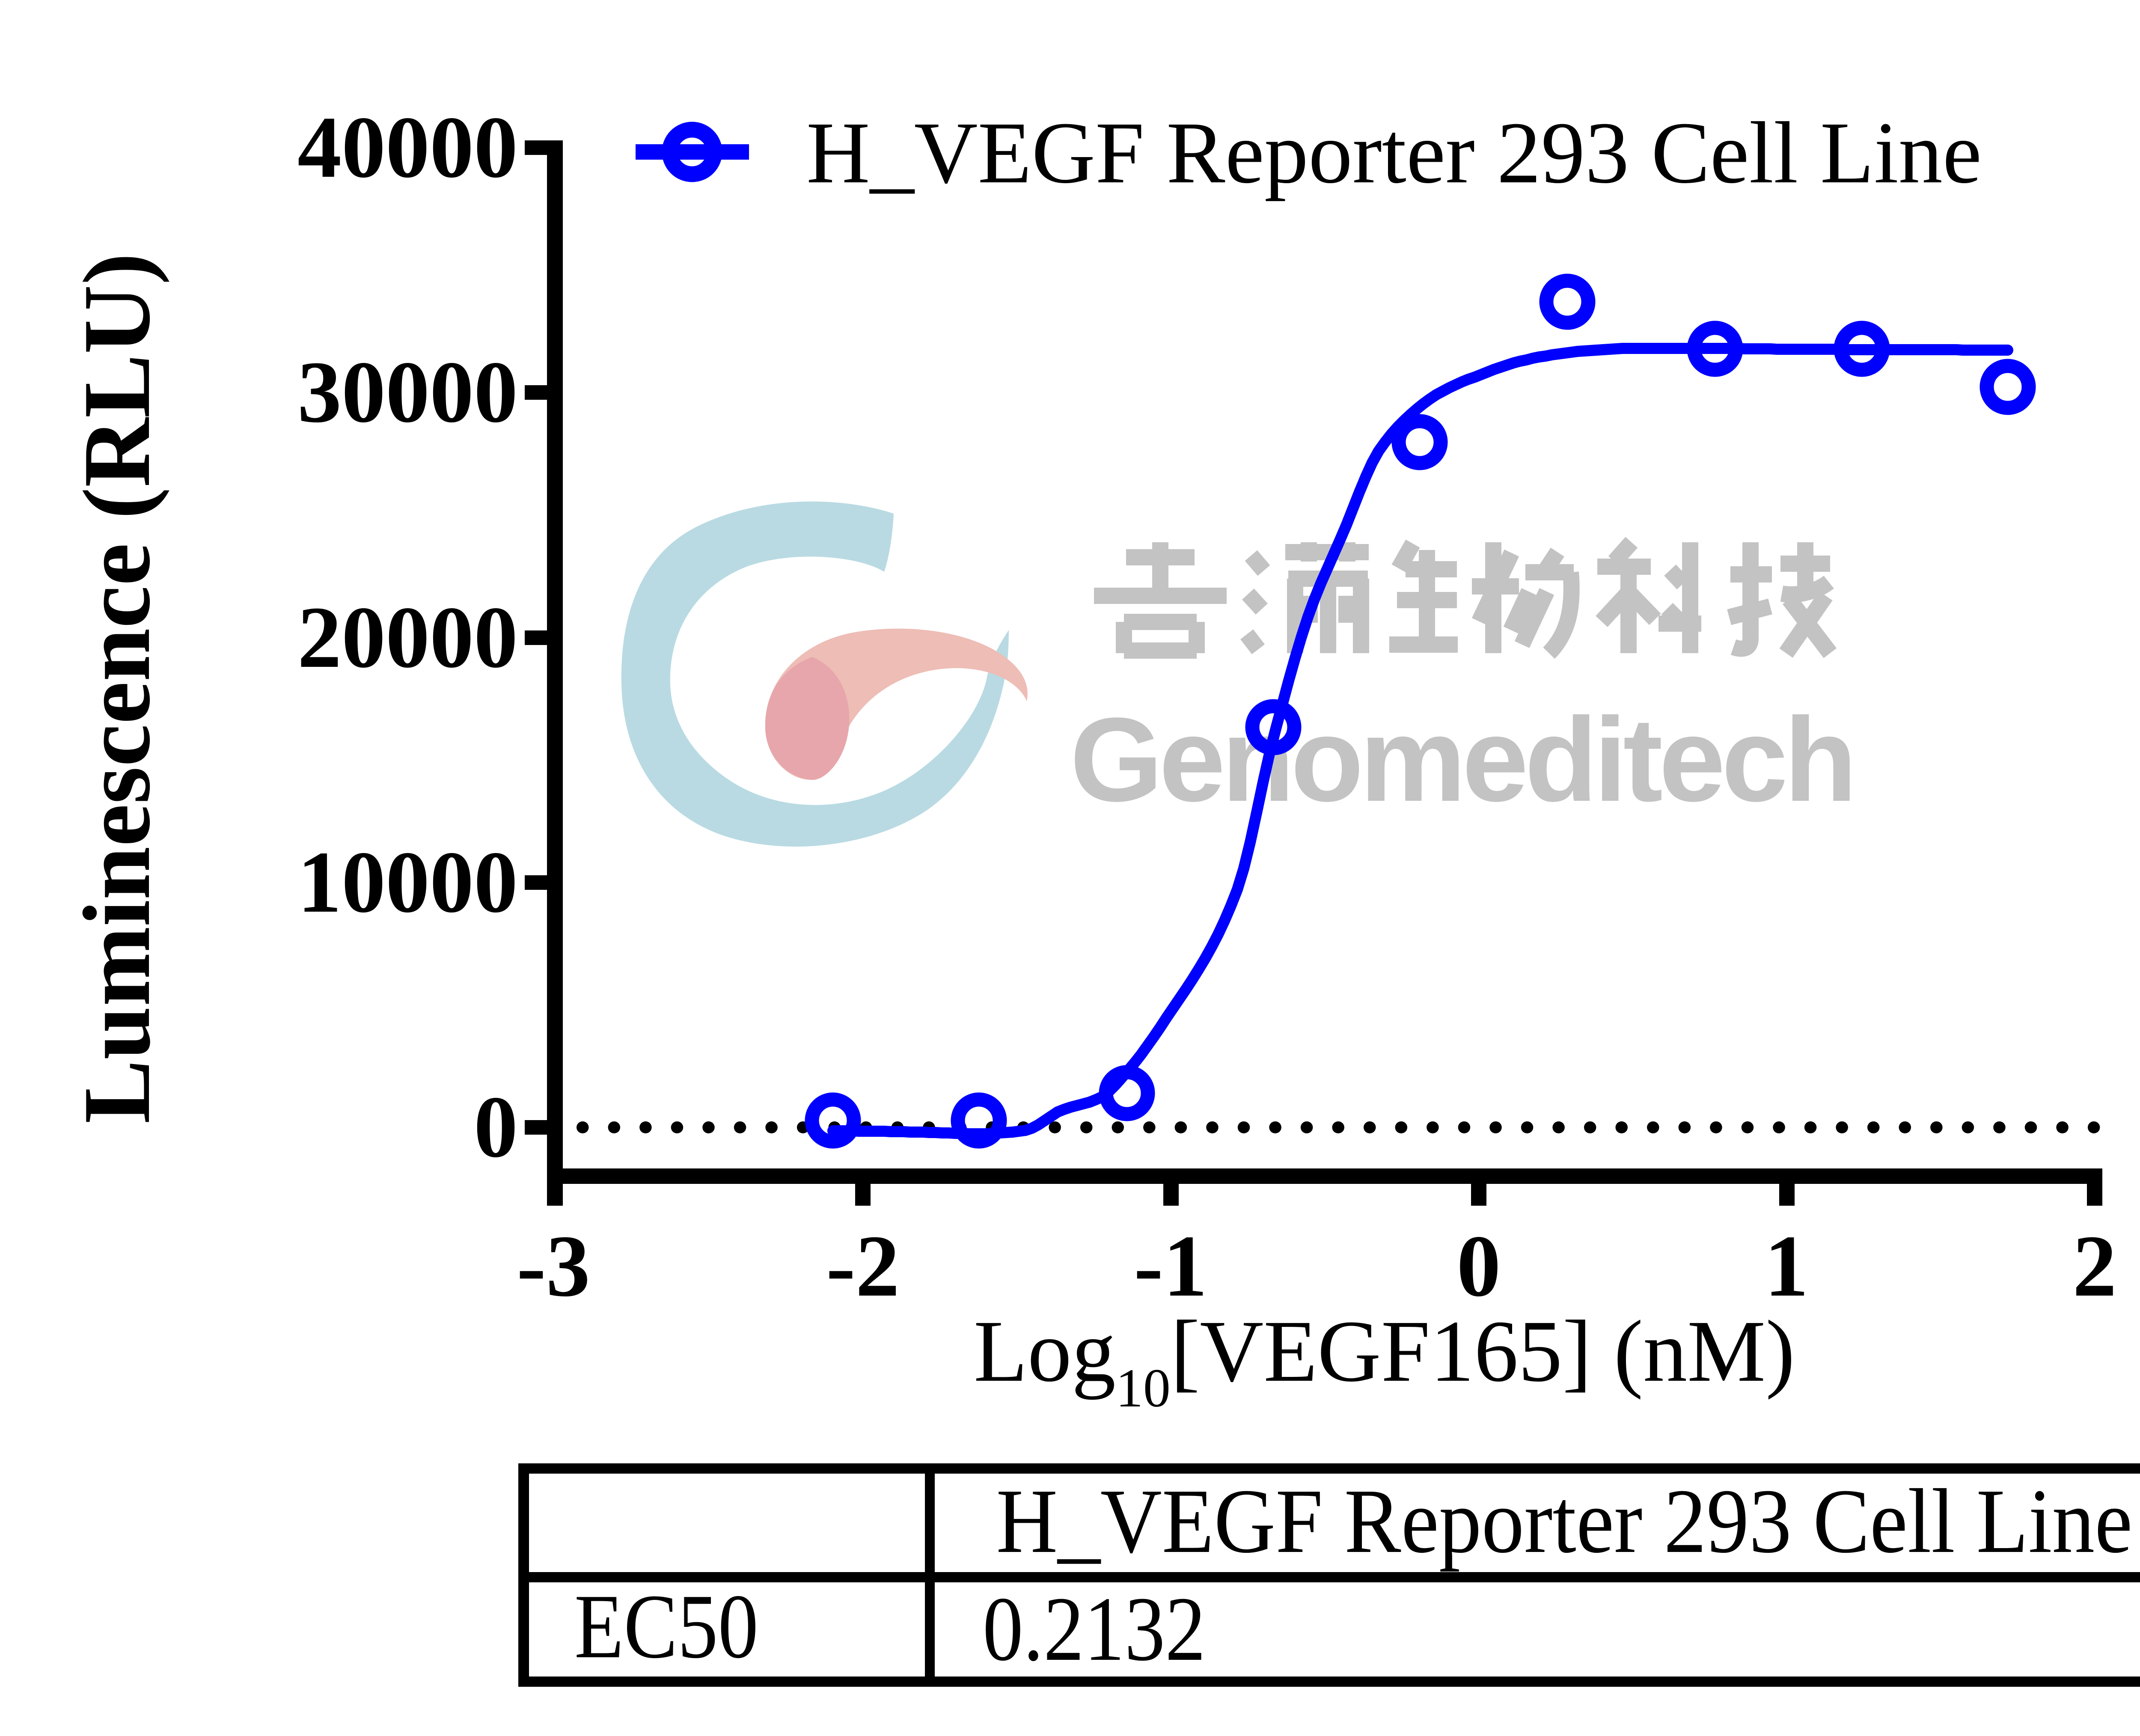  What do you see at coordinates (863, 1266) in the screenshot?
I see `svg-text: -2` at bounding box center [863, 1266].